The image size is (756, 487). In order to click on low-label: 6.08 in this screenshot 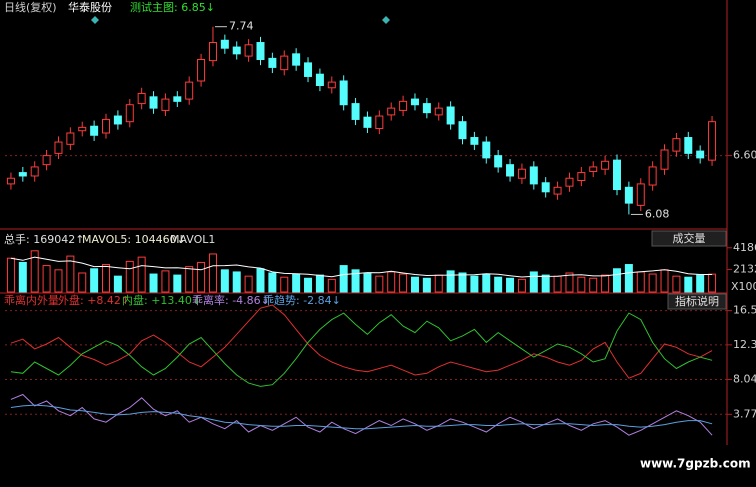, I will do `click(657, 213)`.